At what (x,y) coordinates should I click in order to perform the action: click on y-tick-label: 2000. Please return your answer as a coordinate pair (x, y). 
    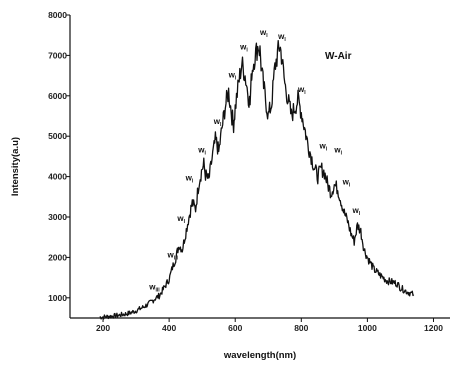
    Looking at the image, I should click on (57, 257).